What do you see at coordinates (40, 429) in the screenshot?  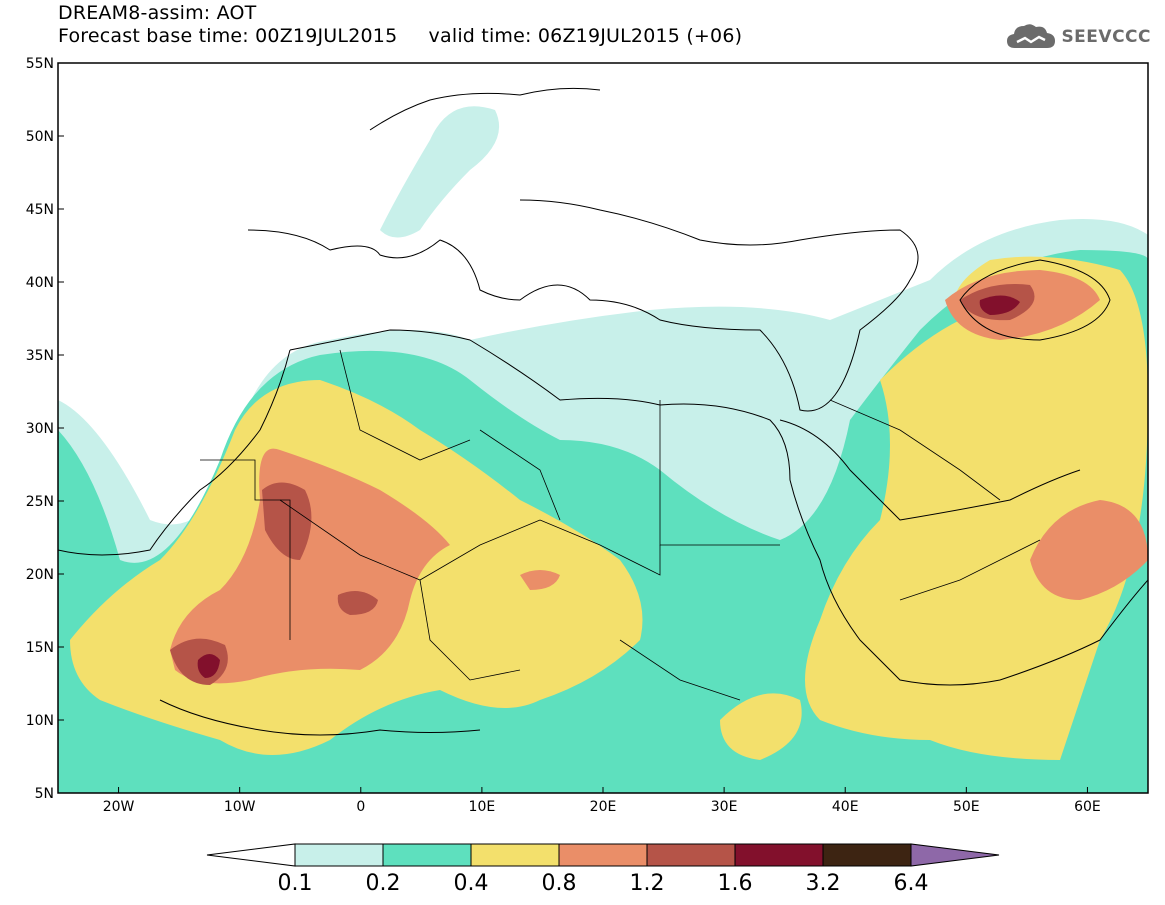 I see `lat-tick-label: 30N` at bounding box center [40, 429].